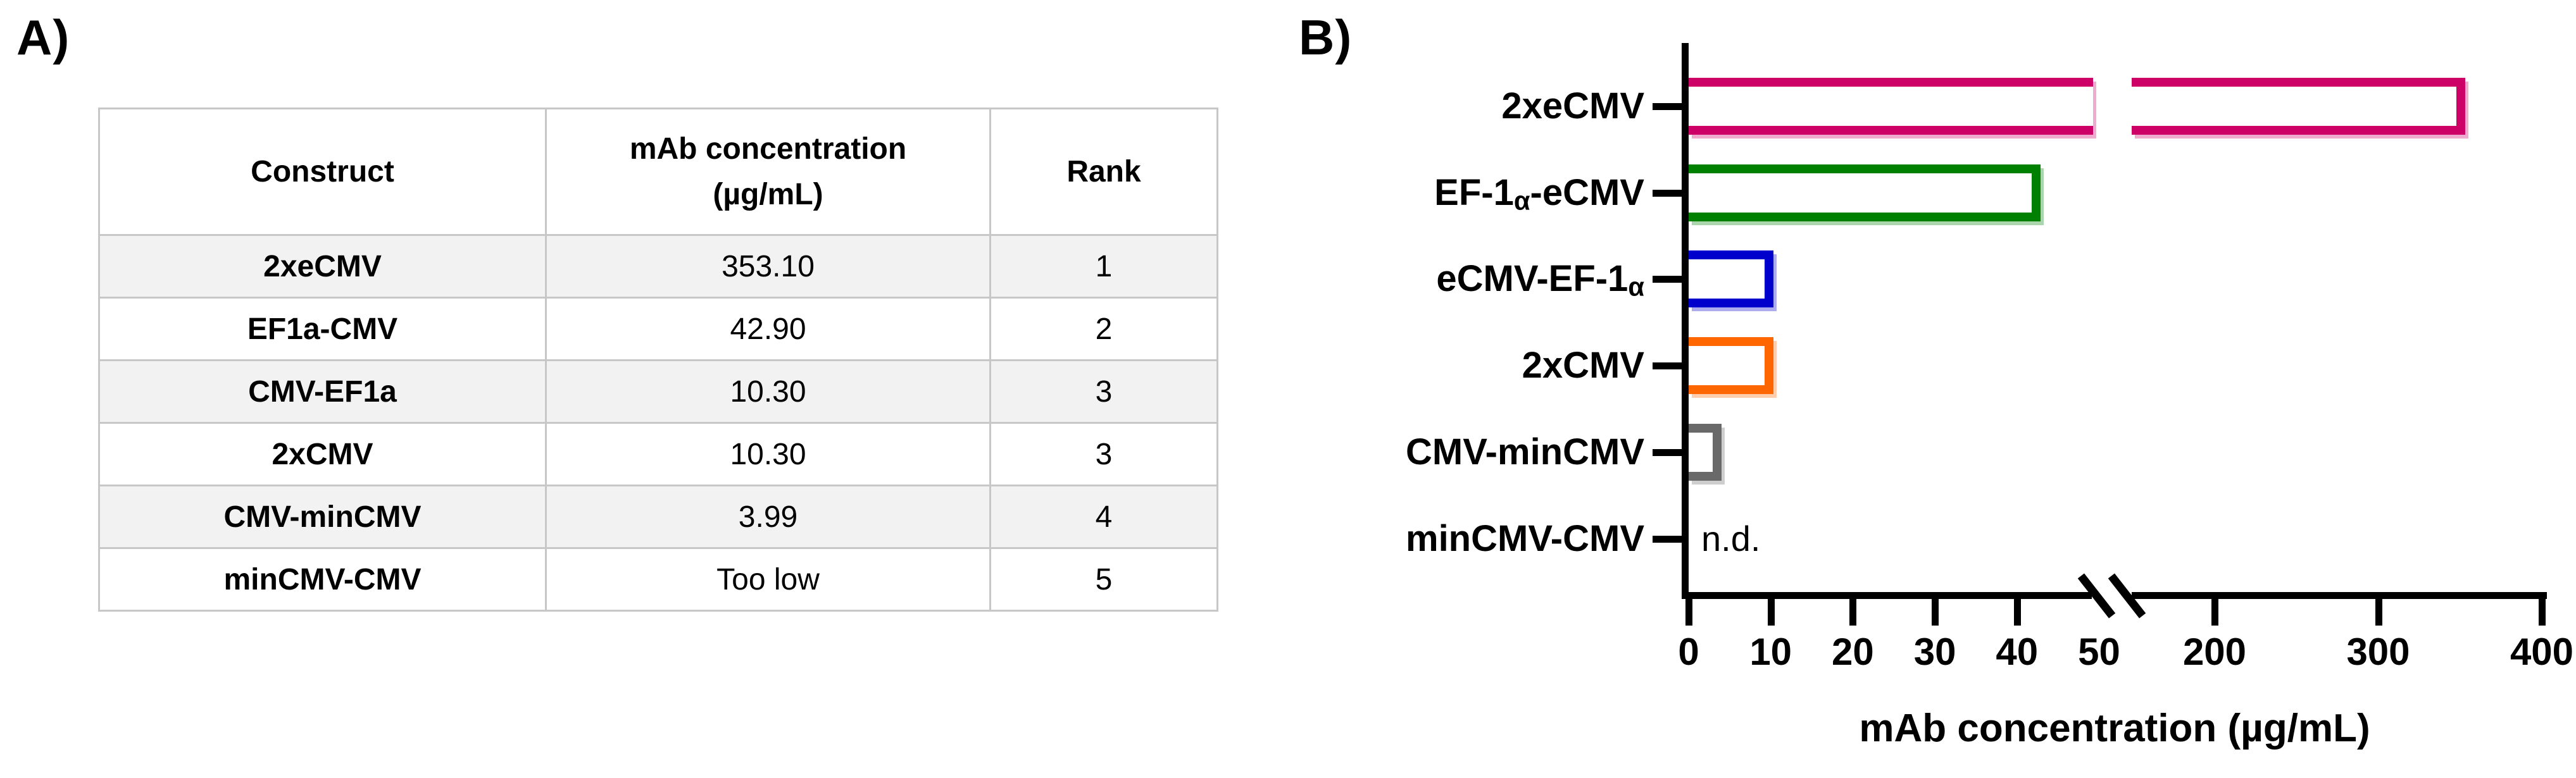 The height and width of the screenshot is (778, 2576). I want to click on category-label: eCMV-EF-1α, so click(1540, 280).